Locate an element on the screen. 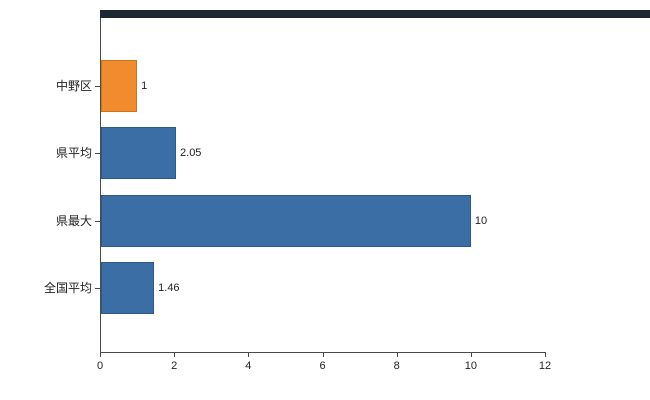 The height and width of the screenshot is (400, 650). x-tick-label: 10 is located at coordinates (470, 366).